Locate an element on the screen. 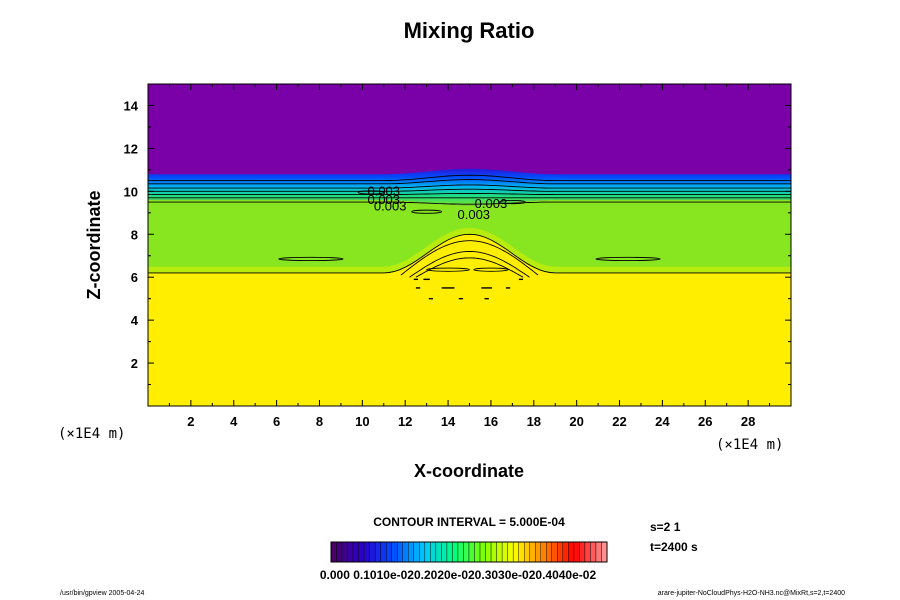 This screenshot has width=900, height=600. x-tick-label: 20 is located at coordinates (576, 421).